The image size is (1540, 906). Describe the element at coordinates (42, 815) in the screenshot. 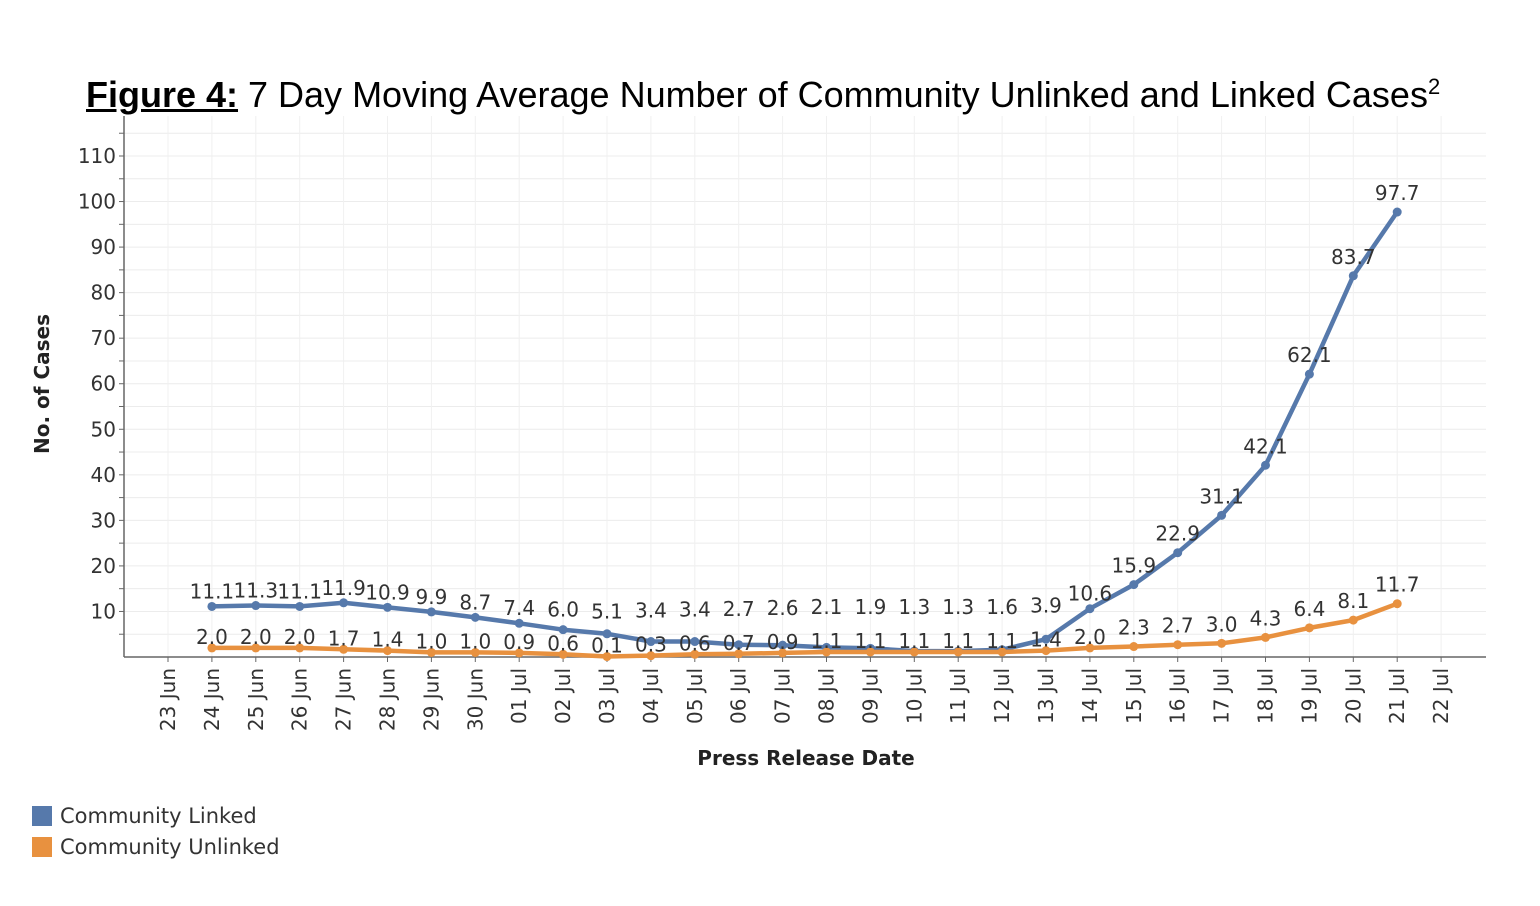

I see `legend-swatch-linked` at that location.